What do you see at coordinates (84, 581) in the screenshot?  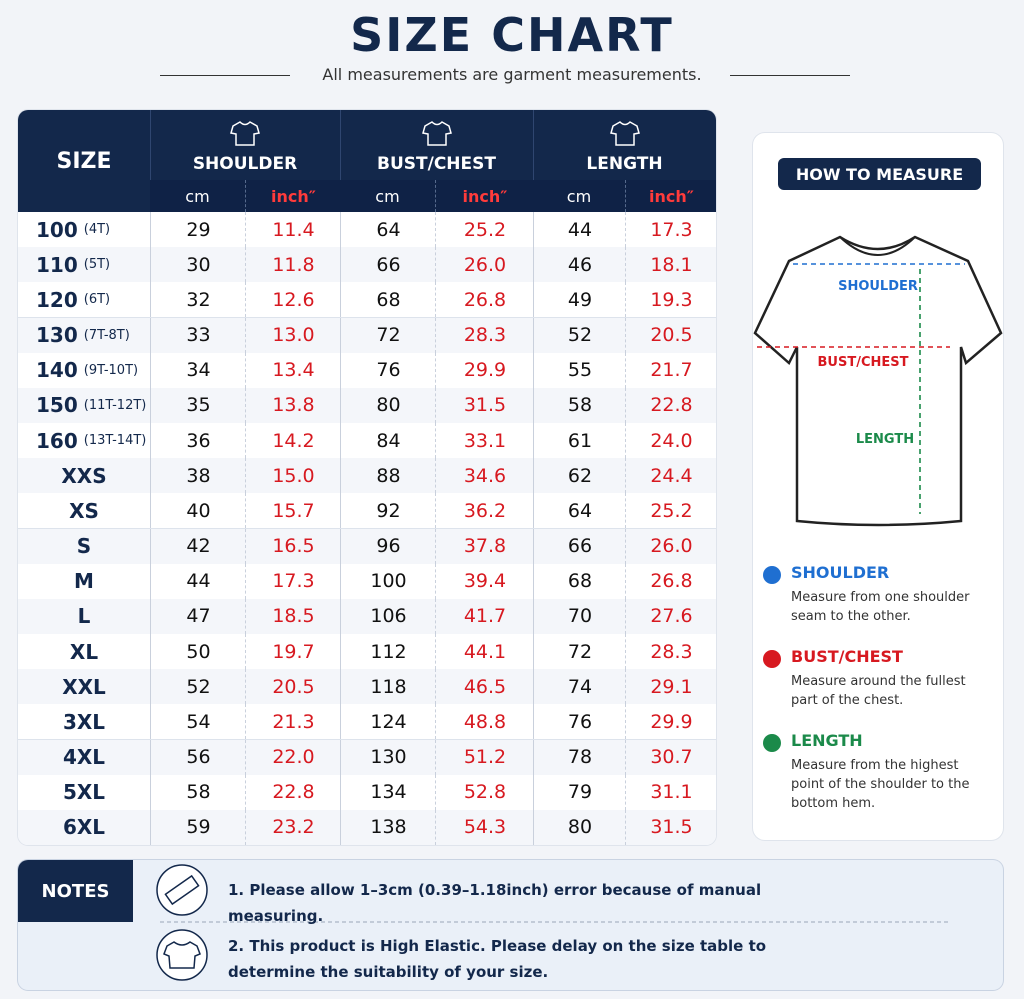 I see `size: M` at bounding box center [84, 581].